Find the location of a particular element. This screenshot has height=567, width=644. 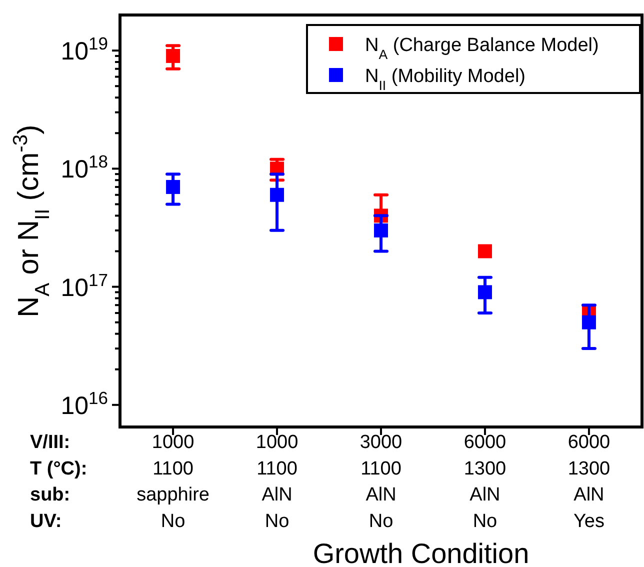

text: V/III: is located at coordinates (50, 442).